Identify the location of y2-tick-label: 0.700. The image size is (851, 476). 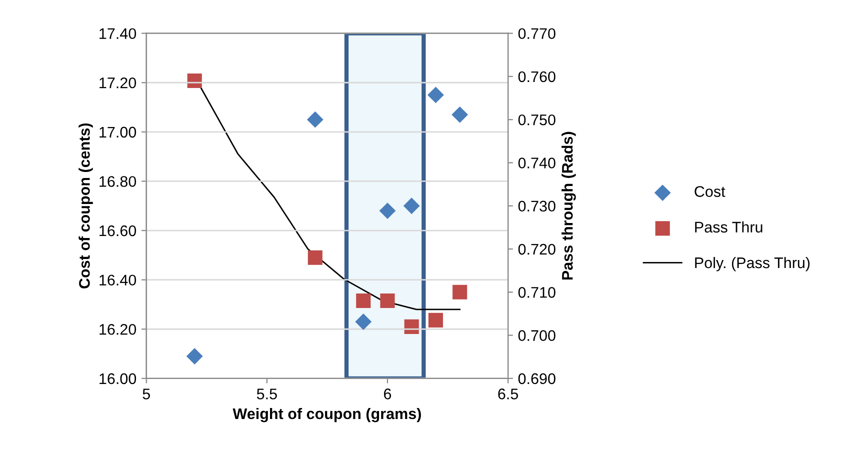
(537, 335).